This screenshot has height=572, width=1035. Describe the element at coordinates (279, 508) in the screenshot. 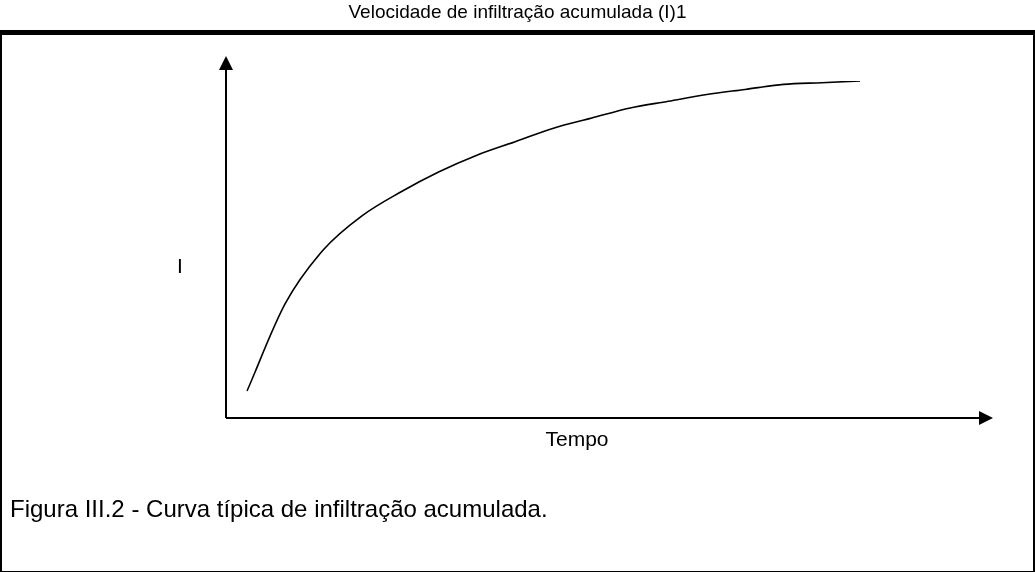

I see `text: Figura III.2 - Curva típica de infiltração acumulada.` at that location.